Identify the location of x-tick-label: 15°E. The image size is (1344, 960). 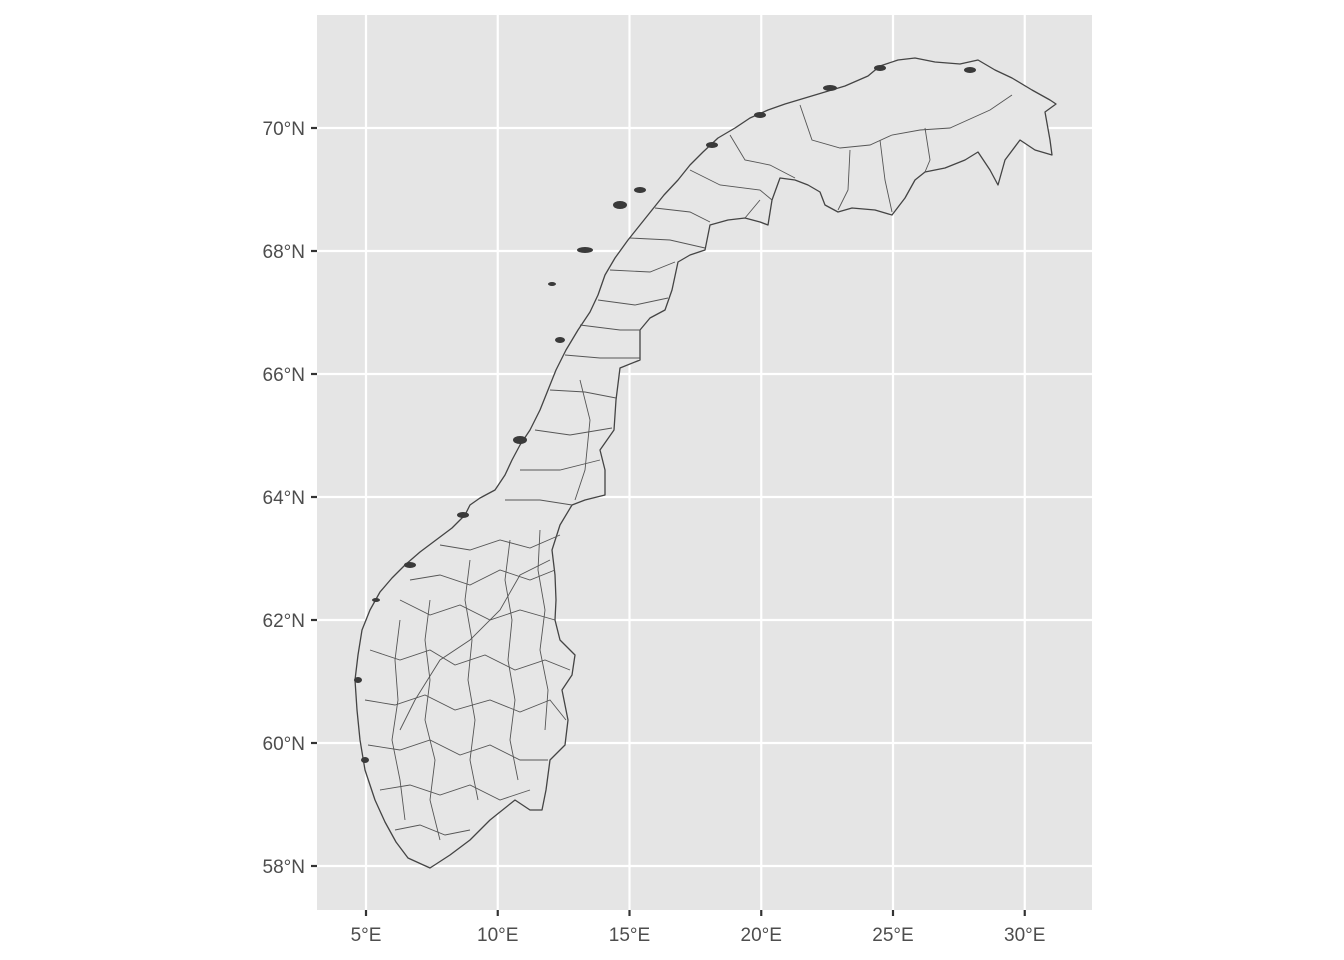
(629, 935).